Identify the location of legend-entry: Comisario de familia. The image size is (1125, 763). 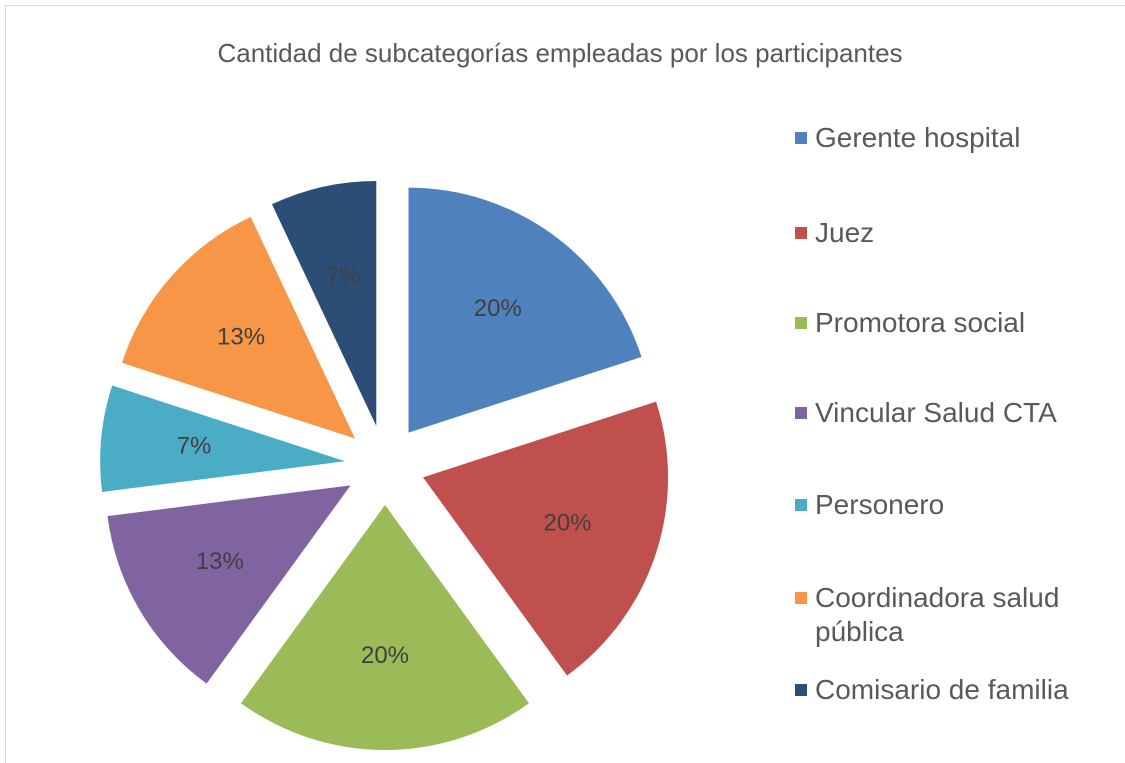
(945, 690).